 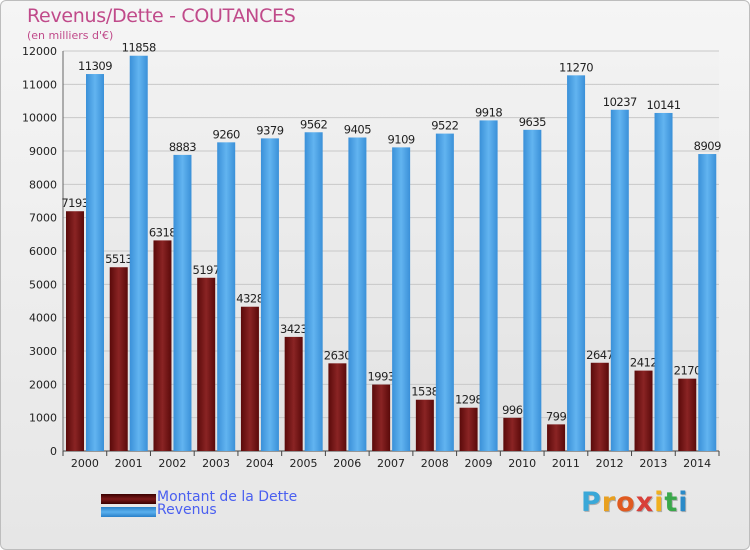 I want to click on x-tick-label-2010: 2010, so click(x=522, y=463).